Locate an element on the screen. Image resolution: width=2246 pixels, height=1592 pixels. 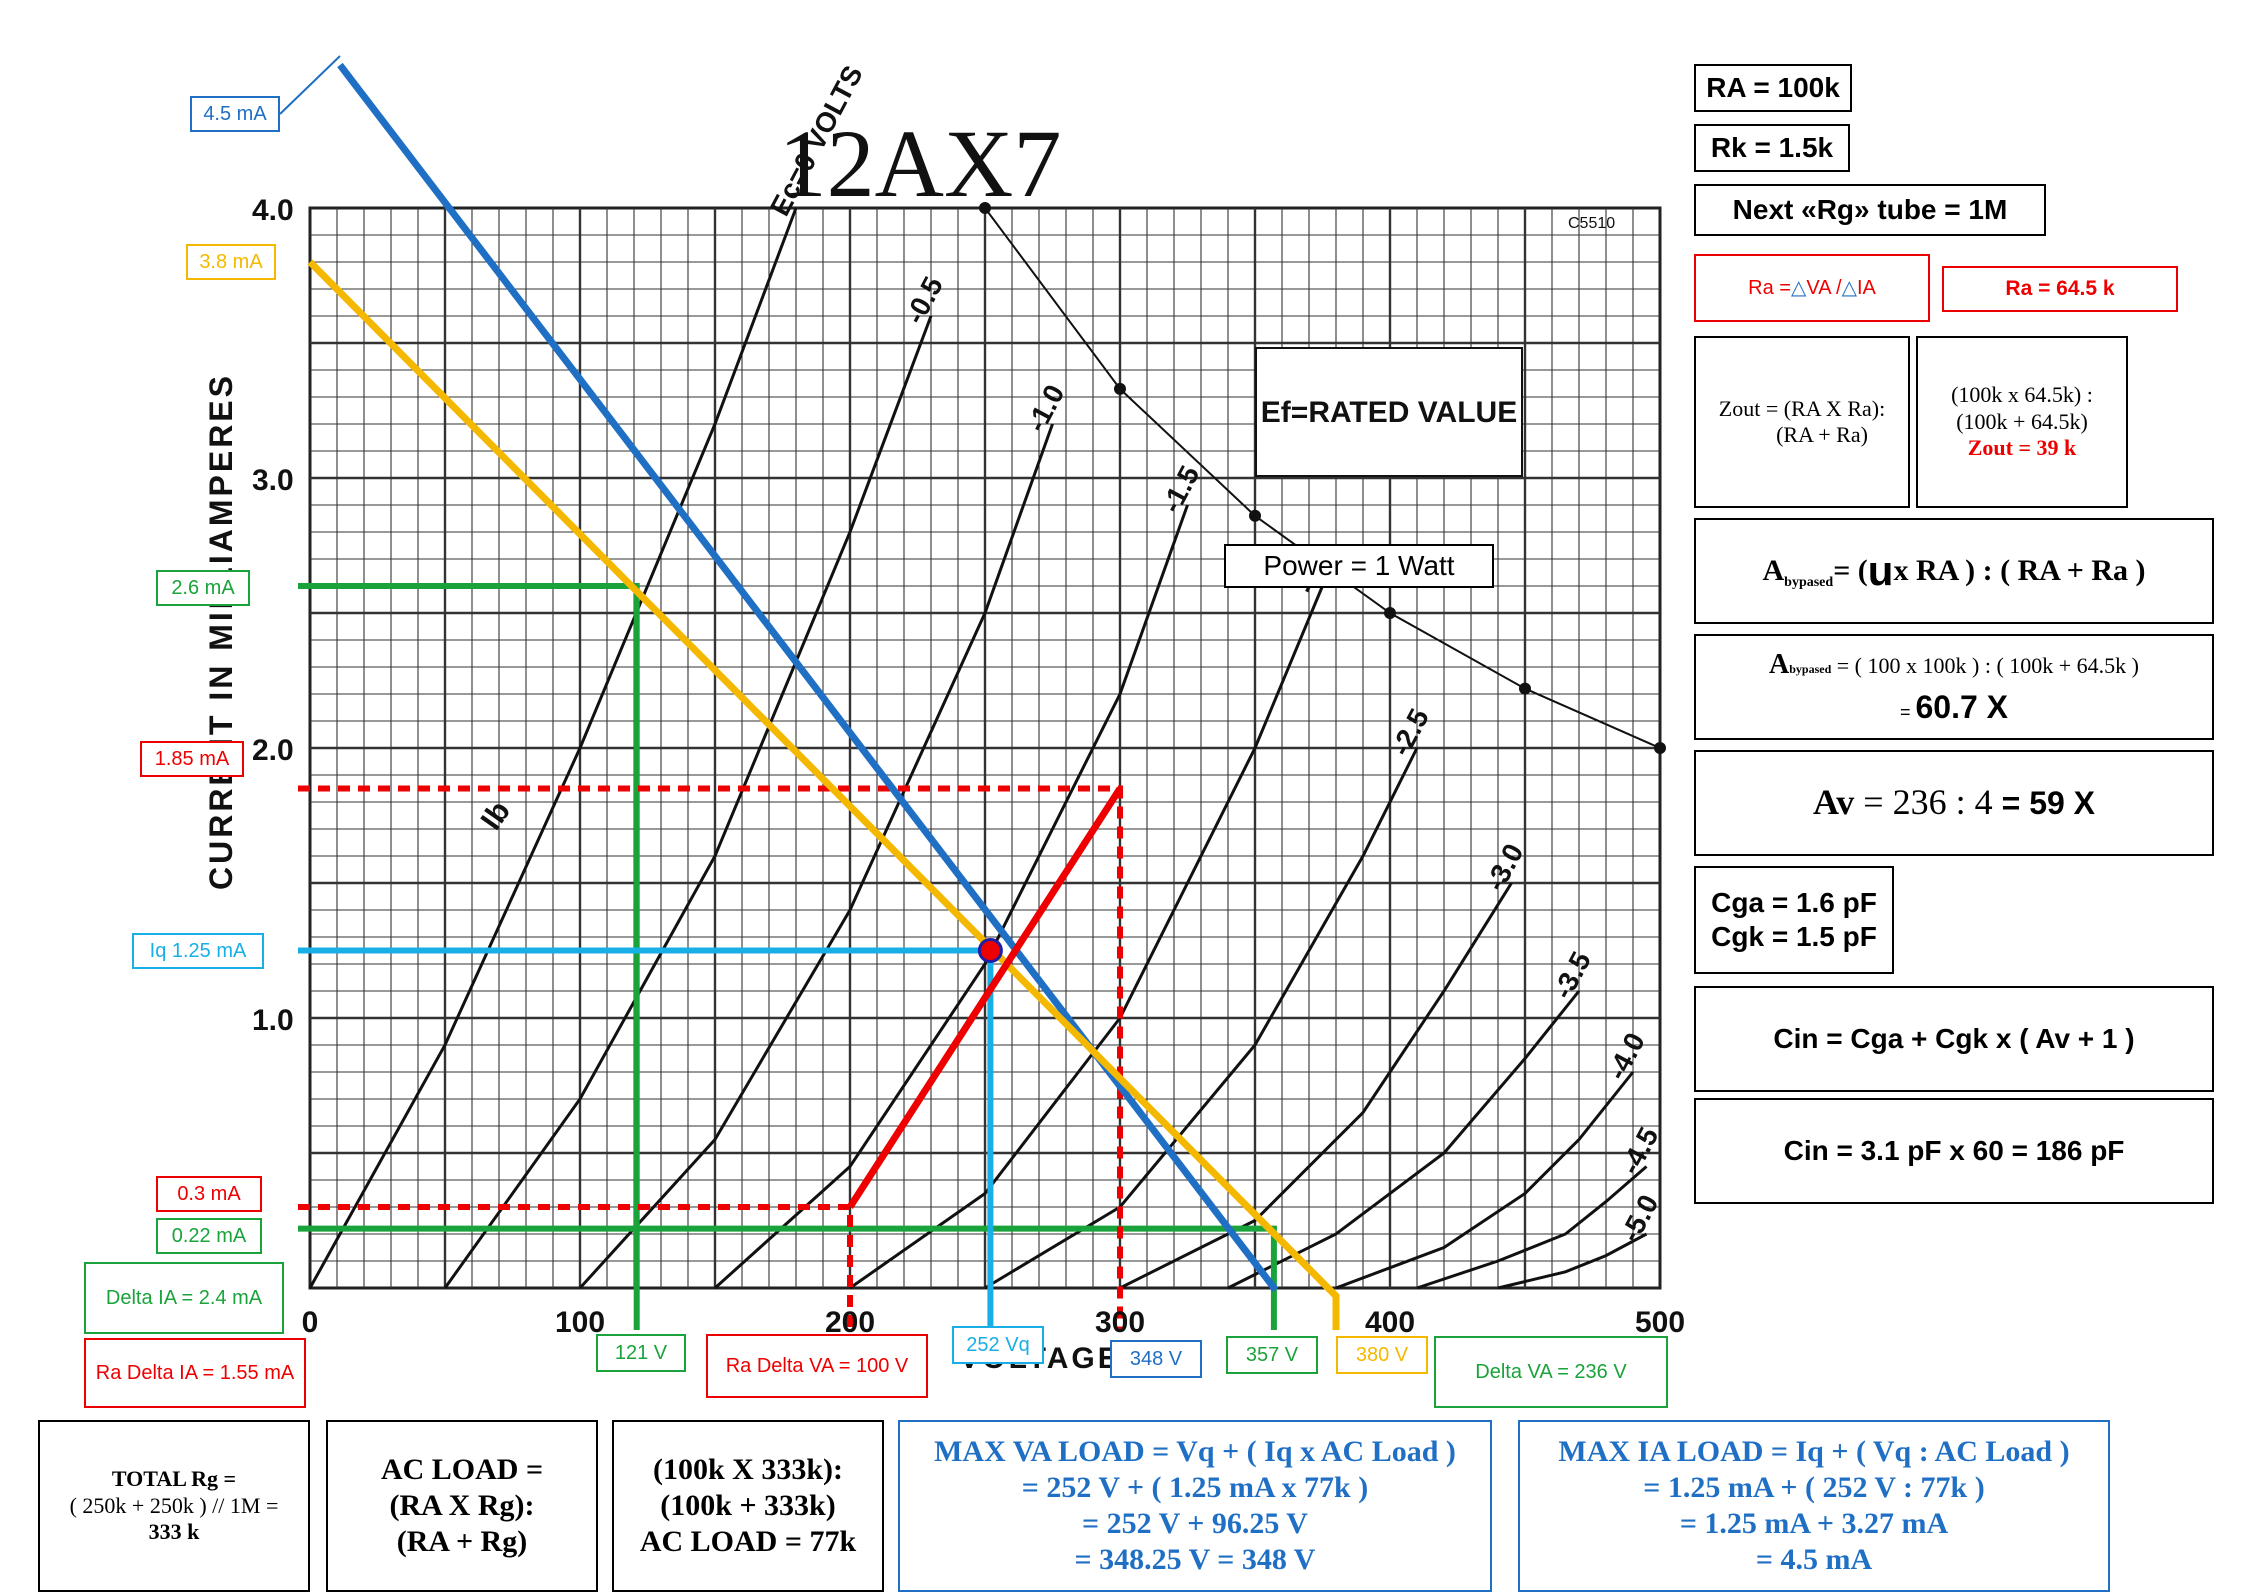
label-delta-va: Delta VA = 236 V is located at coordinates (1551, 1372).